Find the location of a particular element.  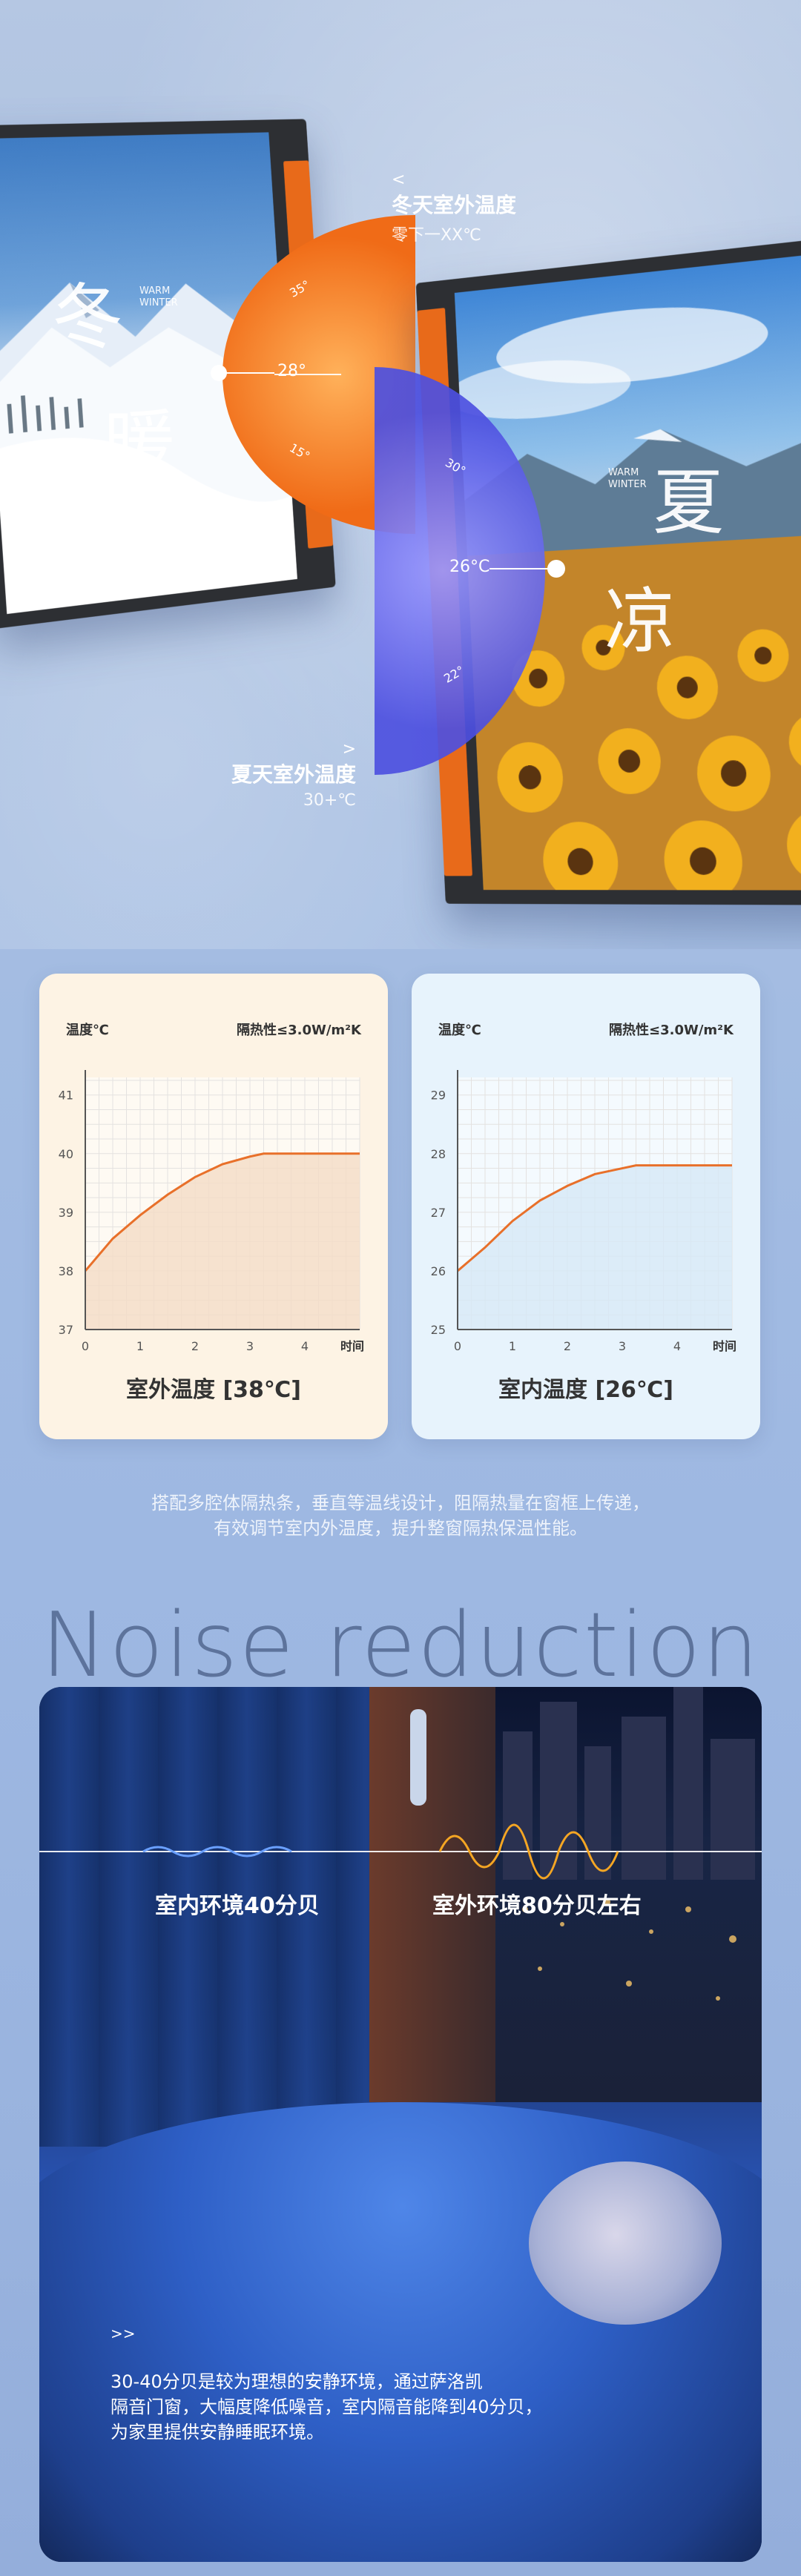

description-line-2: 有效调节室内外温度，提升整窗隔热保温性能。 is located at coordinates (400, 1528).